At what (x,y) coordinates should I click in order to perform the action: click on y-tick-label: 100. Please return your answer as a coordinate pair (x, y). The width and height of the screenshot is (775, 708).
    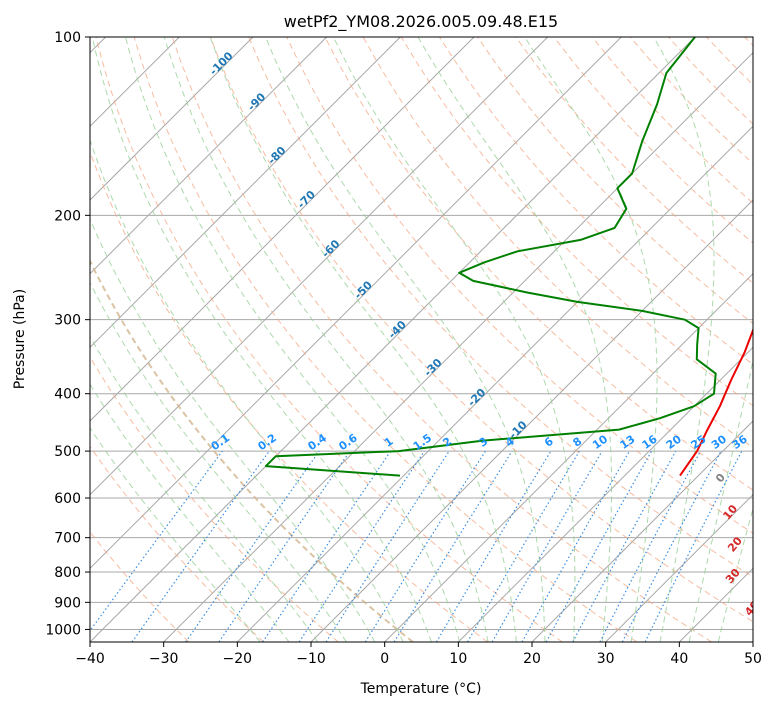
    Looking at the image, I should click on (67, 38).